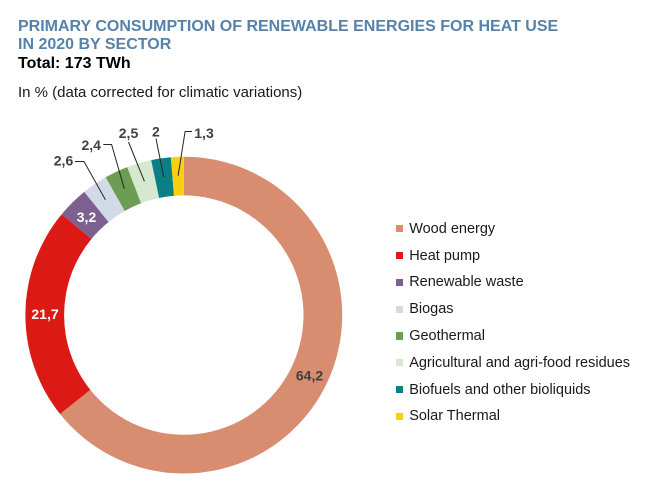 Image resolution: width=667 pixels, height=488 pixels. What do you see at coordinates (44, 314) in the screenshot?
I see `svg-text: 21,7` at bounding box center [44, 314].